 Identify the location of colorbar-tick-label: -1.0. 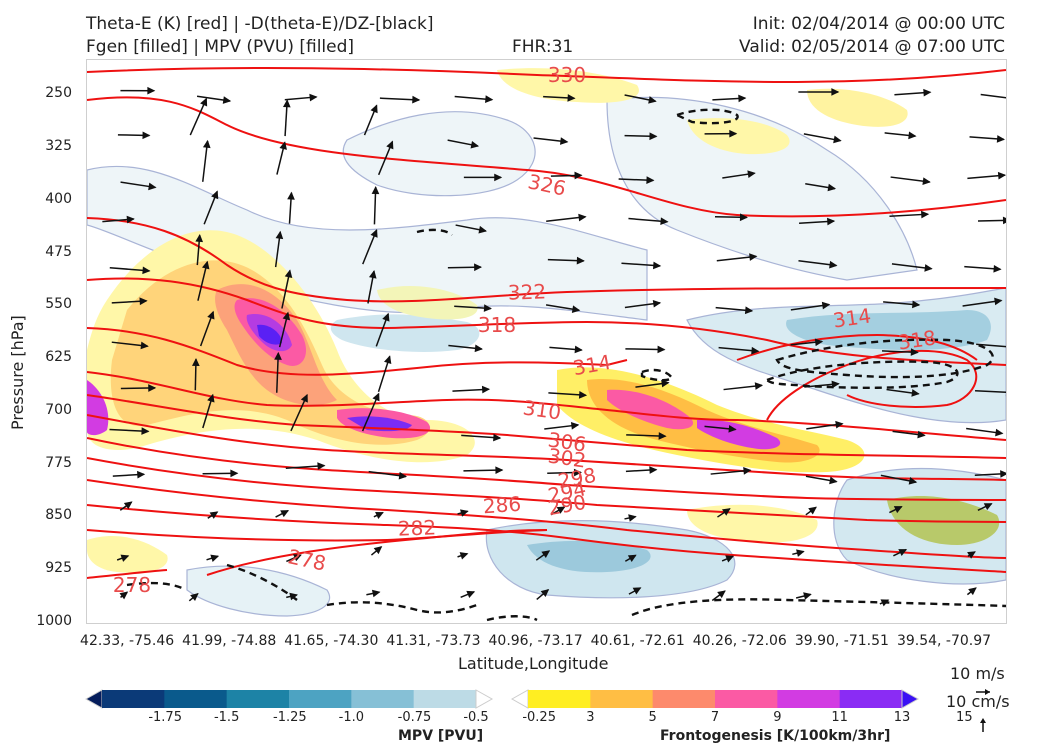
(351, 717).